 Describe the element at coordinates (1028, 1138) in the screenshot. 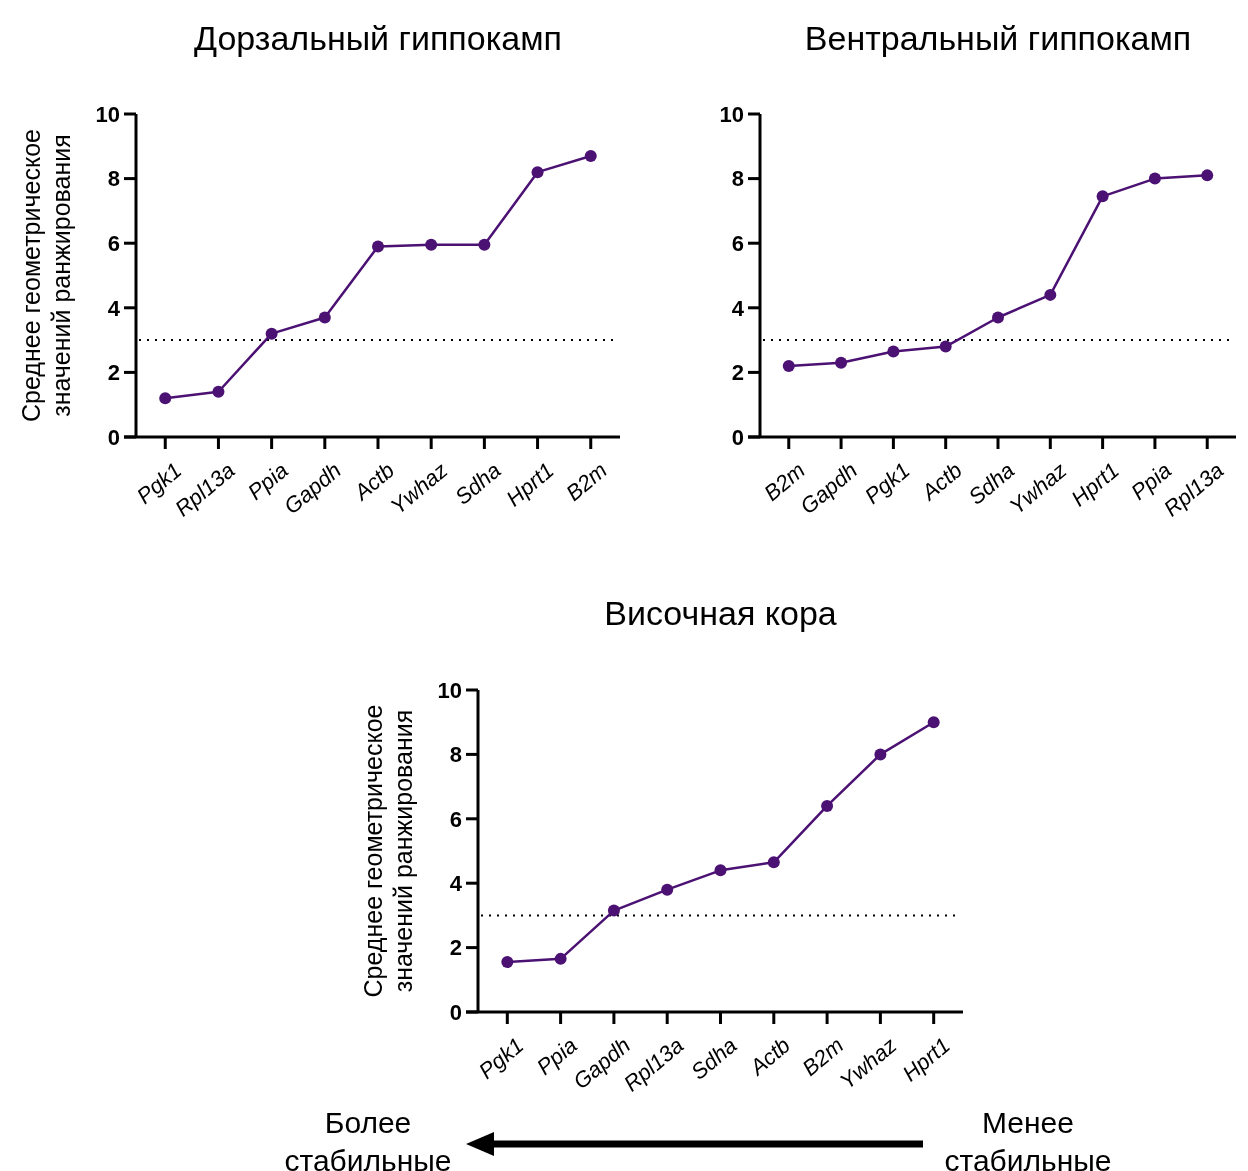

I see `text: Менее стабильные` at that location.